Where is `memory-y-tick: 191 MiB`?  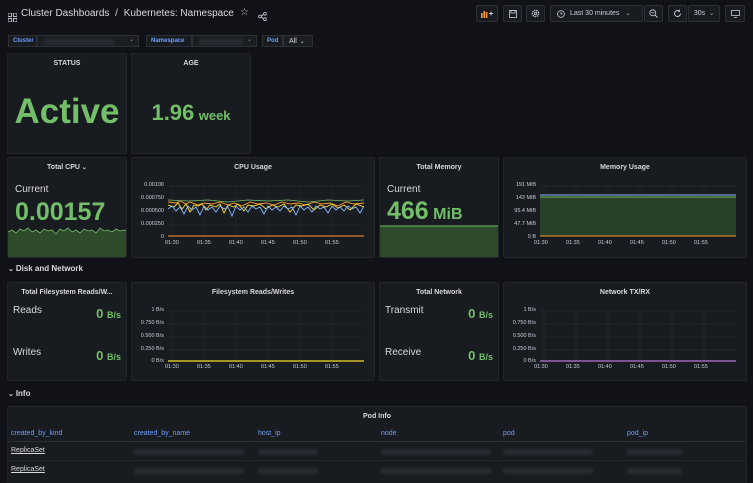 memory-y-tick: 191 MiB is located at coordinates (525, 185).